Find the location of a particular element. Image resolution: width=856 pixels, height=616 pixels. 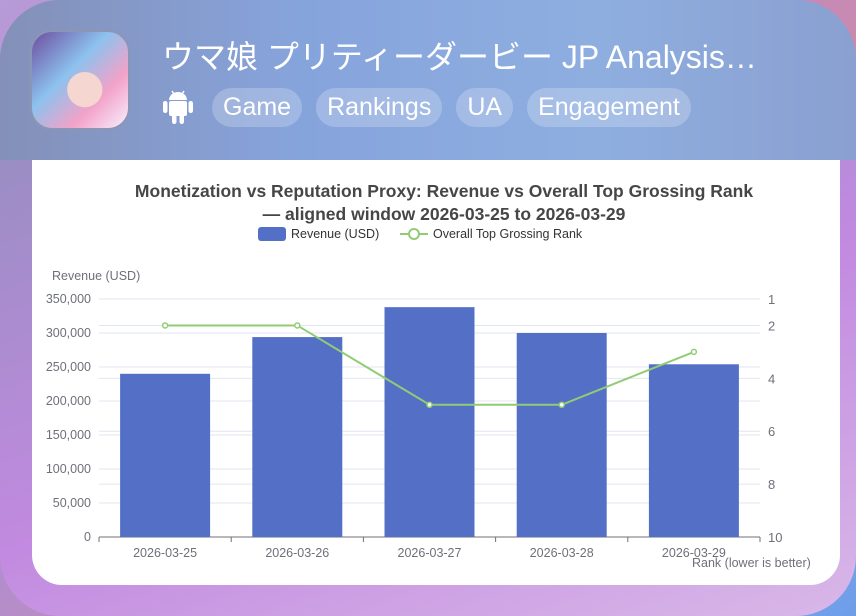

x-tick-label: 2026-03-29 is located at coordinates (694, 553).